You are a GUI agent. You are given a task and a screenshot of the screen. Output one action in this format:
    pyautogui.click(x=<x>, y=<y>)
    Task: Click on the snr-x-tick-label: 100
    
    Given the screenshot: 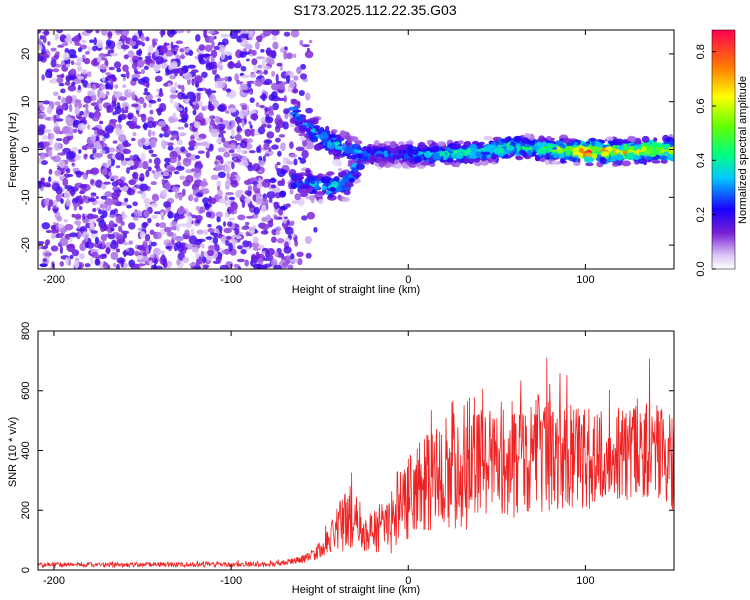 What is the action you would take?
    pyautogui.click(x=585, y=581)
    